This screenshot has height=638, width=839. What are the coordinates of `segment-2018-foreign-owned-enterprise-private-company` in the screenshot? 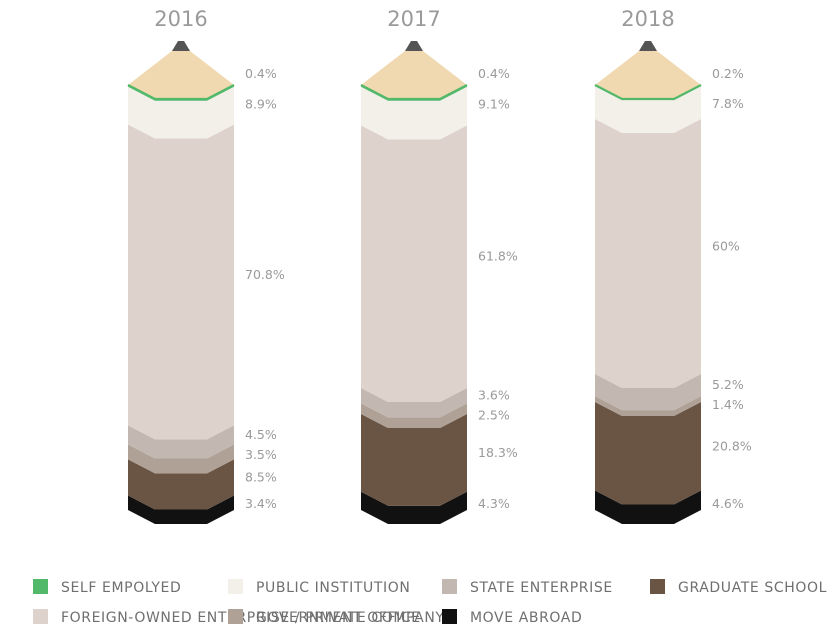 It's located at (648, 253).